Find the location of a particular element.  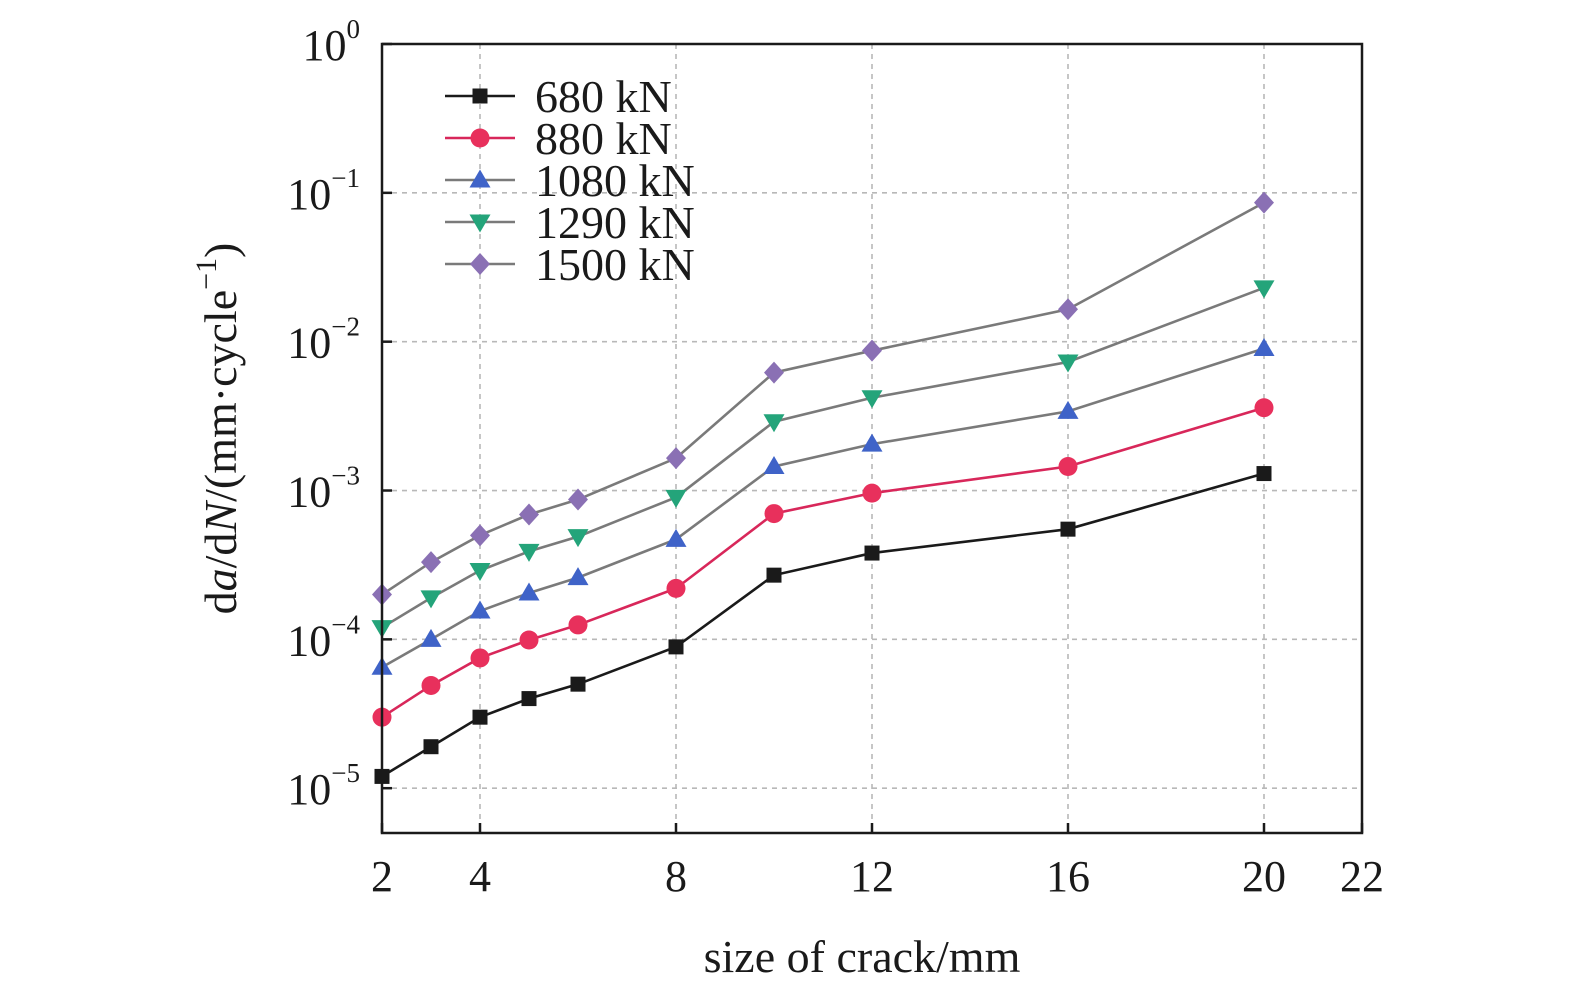

y-tick-labels: 10⁻⁵ 10⁻⁴ 10⁻³ 10⁻² 10⁻¹ 10⁰ is located at coordinates (323, 414).